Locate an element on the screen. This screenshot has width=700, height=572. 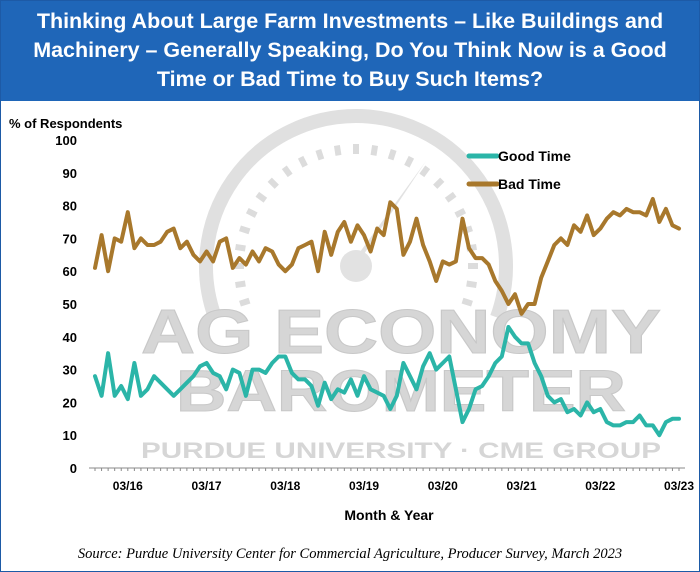
y-axis: 0 10 20 30 40 50 60 70 80 90 100 is located at coordinates (66, 304).